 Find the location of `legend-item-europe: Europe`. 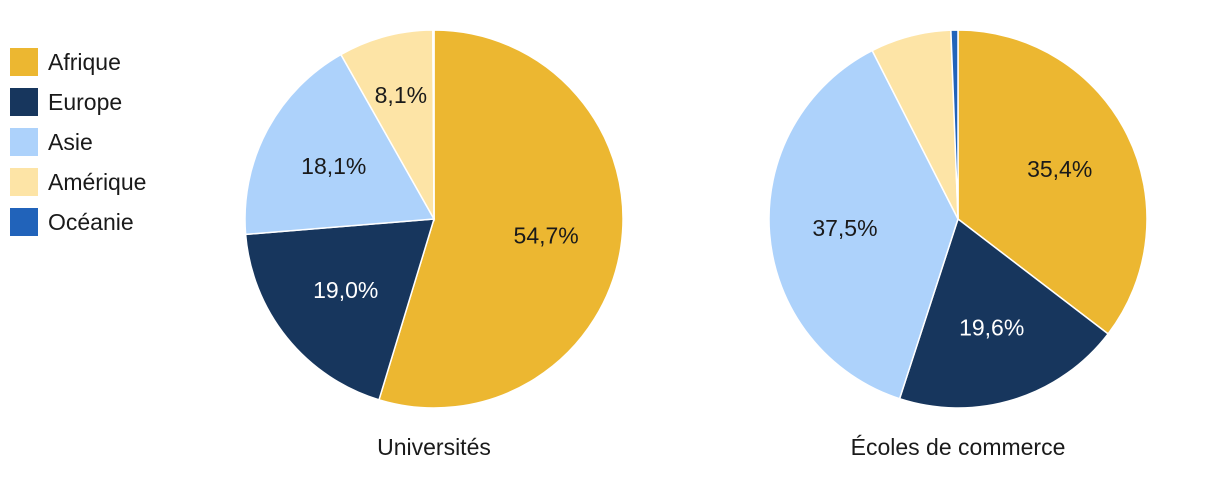

legend-item-europe: Europe is located at coordinates (78, 102).